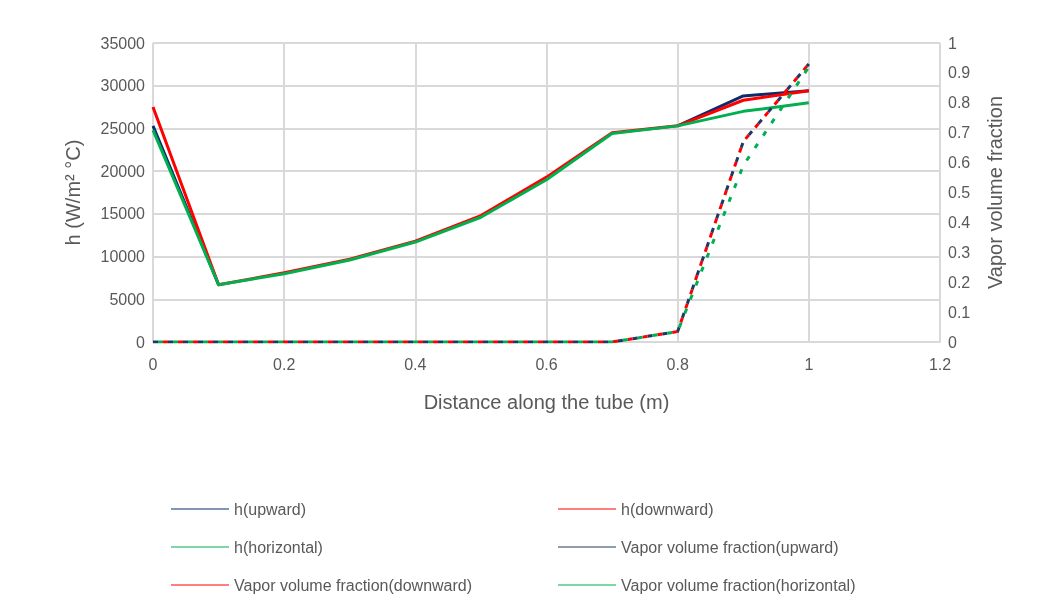 Image resolution: width=1060 pixels, height=612 pixels. What do you see at coordinates (959, 192) in the screenshot?
I see `y2-tick-label: 0.5` at bounding box center [959, 192].